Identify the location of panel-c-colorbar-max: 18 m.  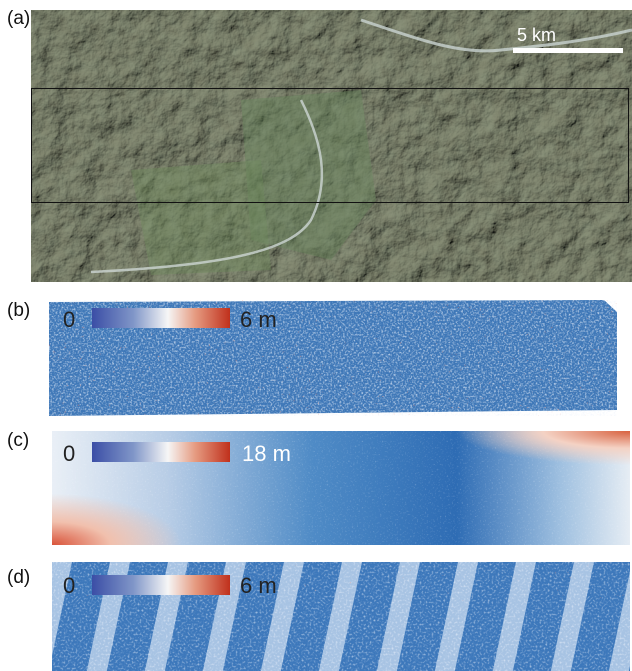
(266, 453).